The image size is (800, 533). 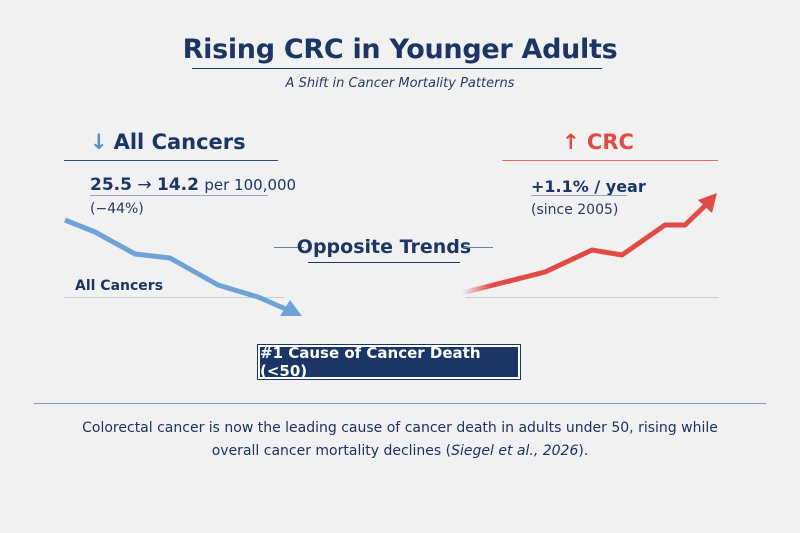 I want to click on bottom-divider, so click(x=400, y=403).